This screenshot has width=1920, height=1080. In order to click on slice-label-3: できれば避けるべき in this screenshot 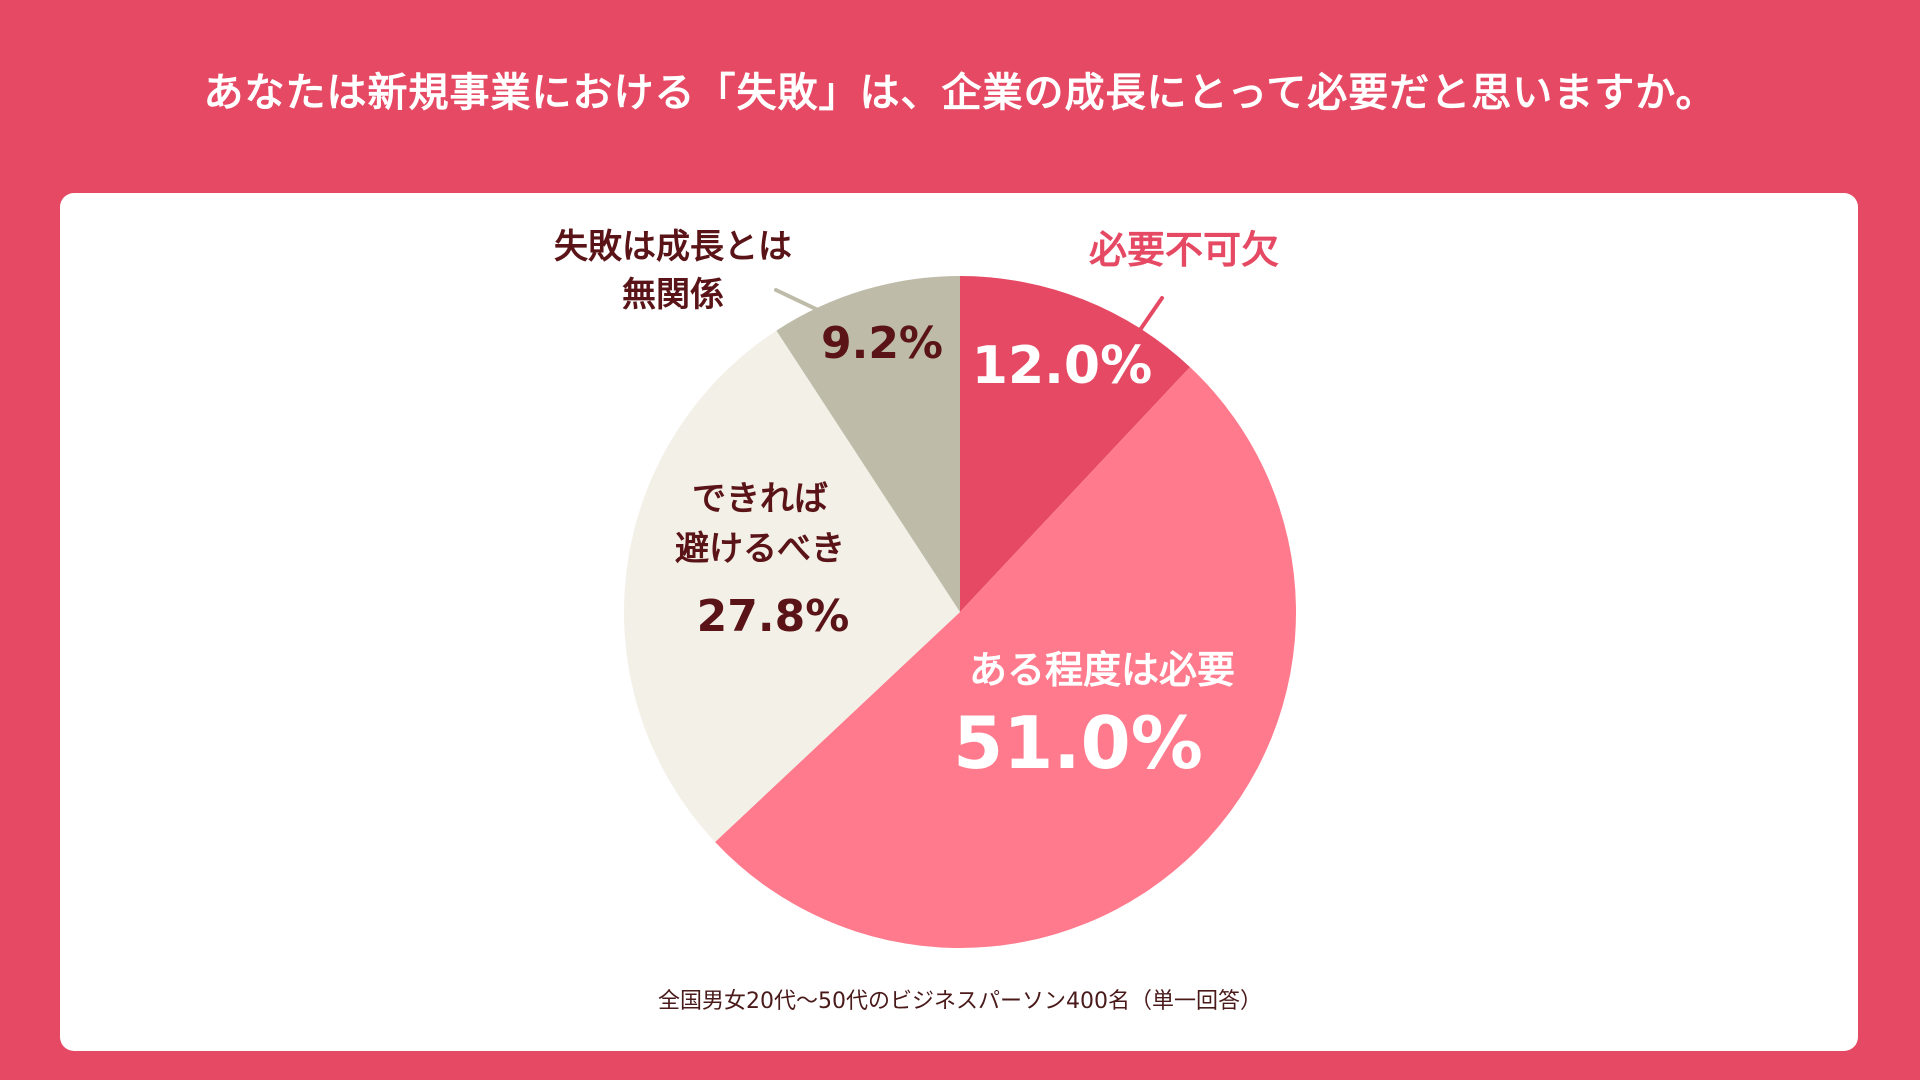, I will do `click(760, 524)`.